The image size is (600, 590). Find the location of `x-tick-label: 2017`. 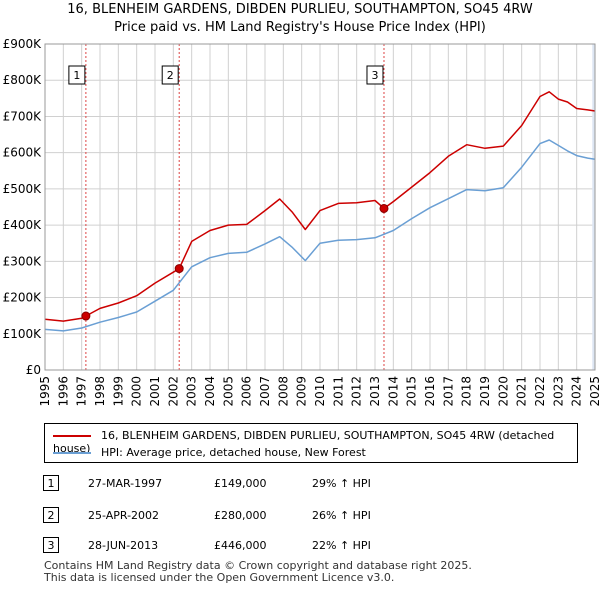

x-tick-label: 2017 is located at coordinates (448, 391).